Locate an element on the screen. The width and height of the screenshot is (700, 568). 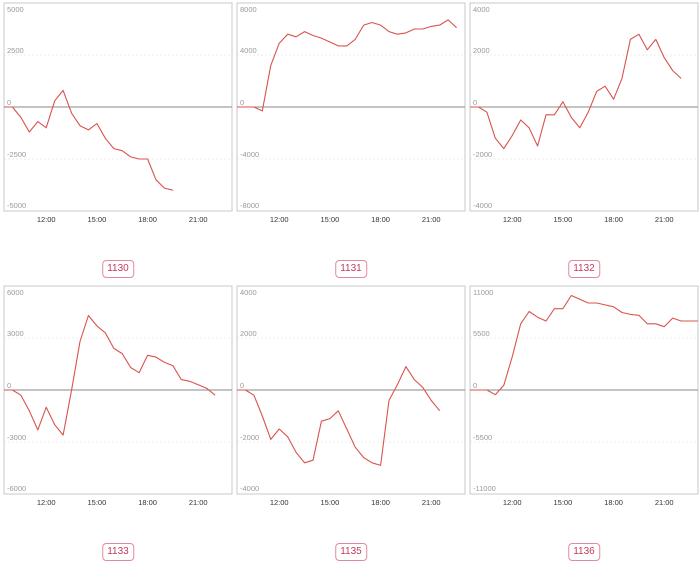
y-tick-label: -5500 is located at coordinates (482, 437).